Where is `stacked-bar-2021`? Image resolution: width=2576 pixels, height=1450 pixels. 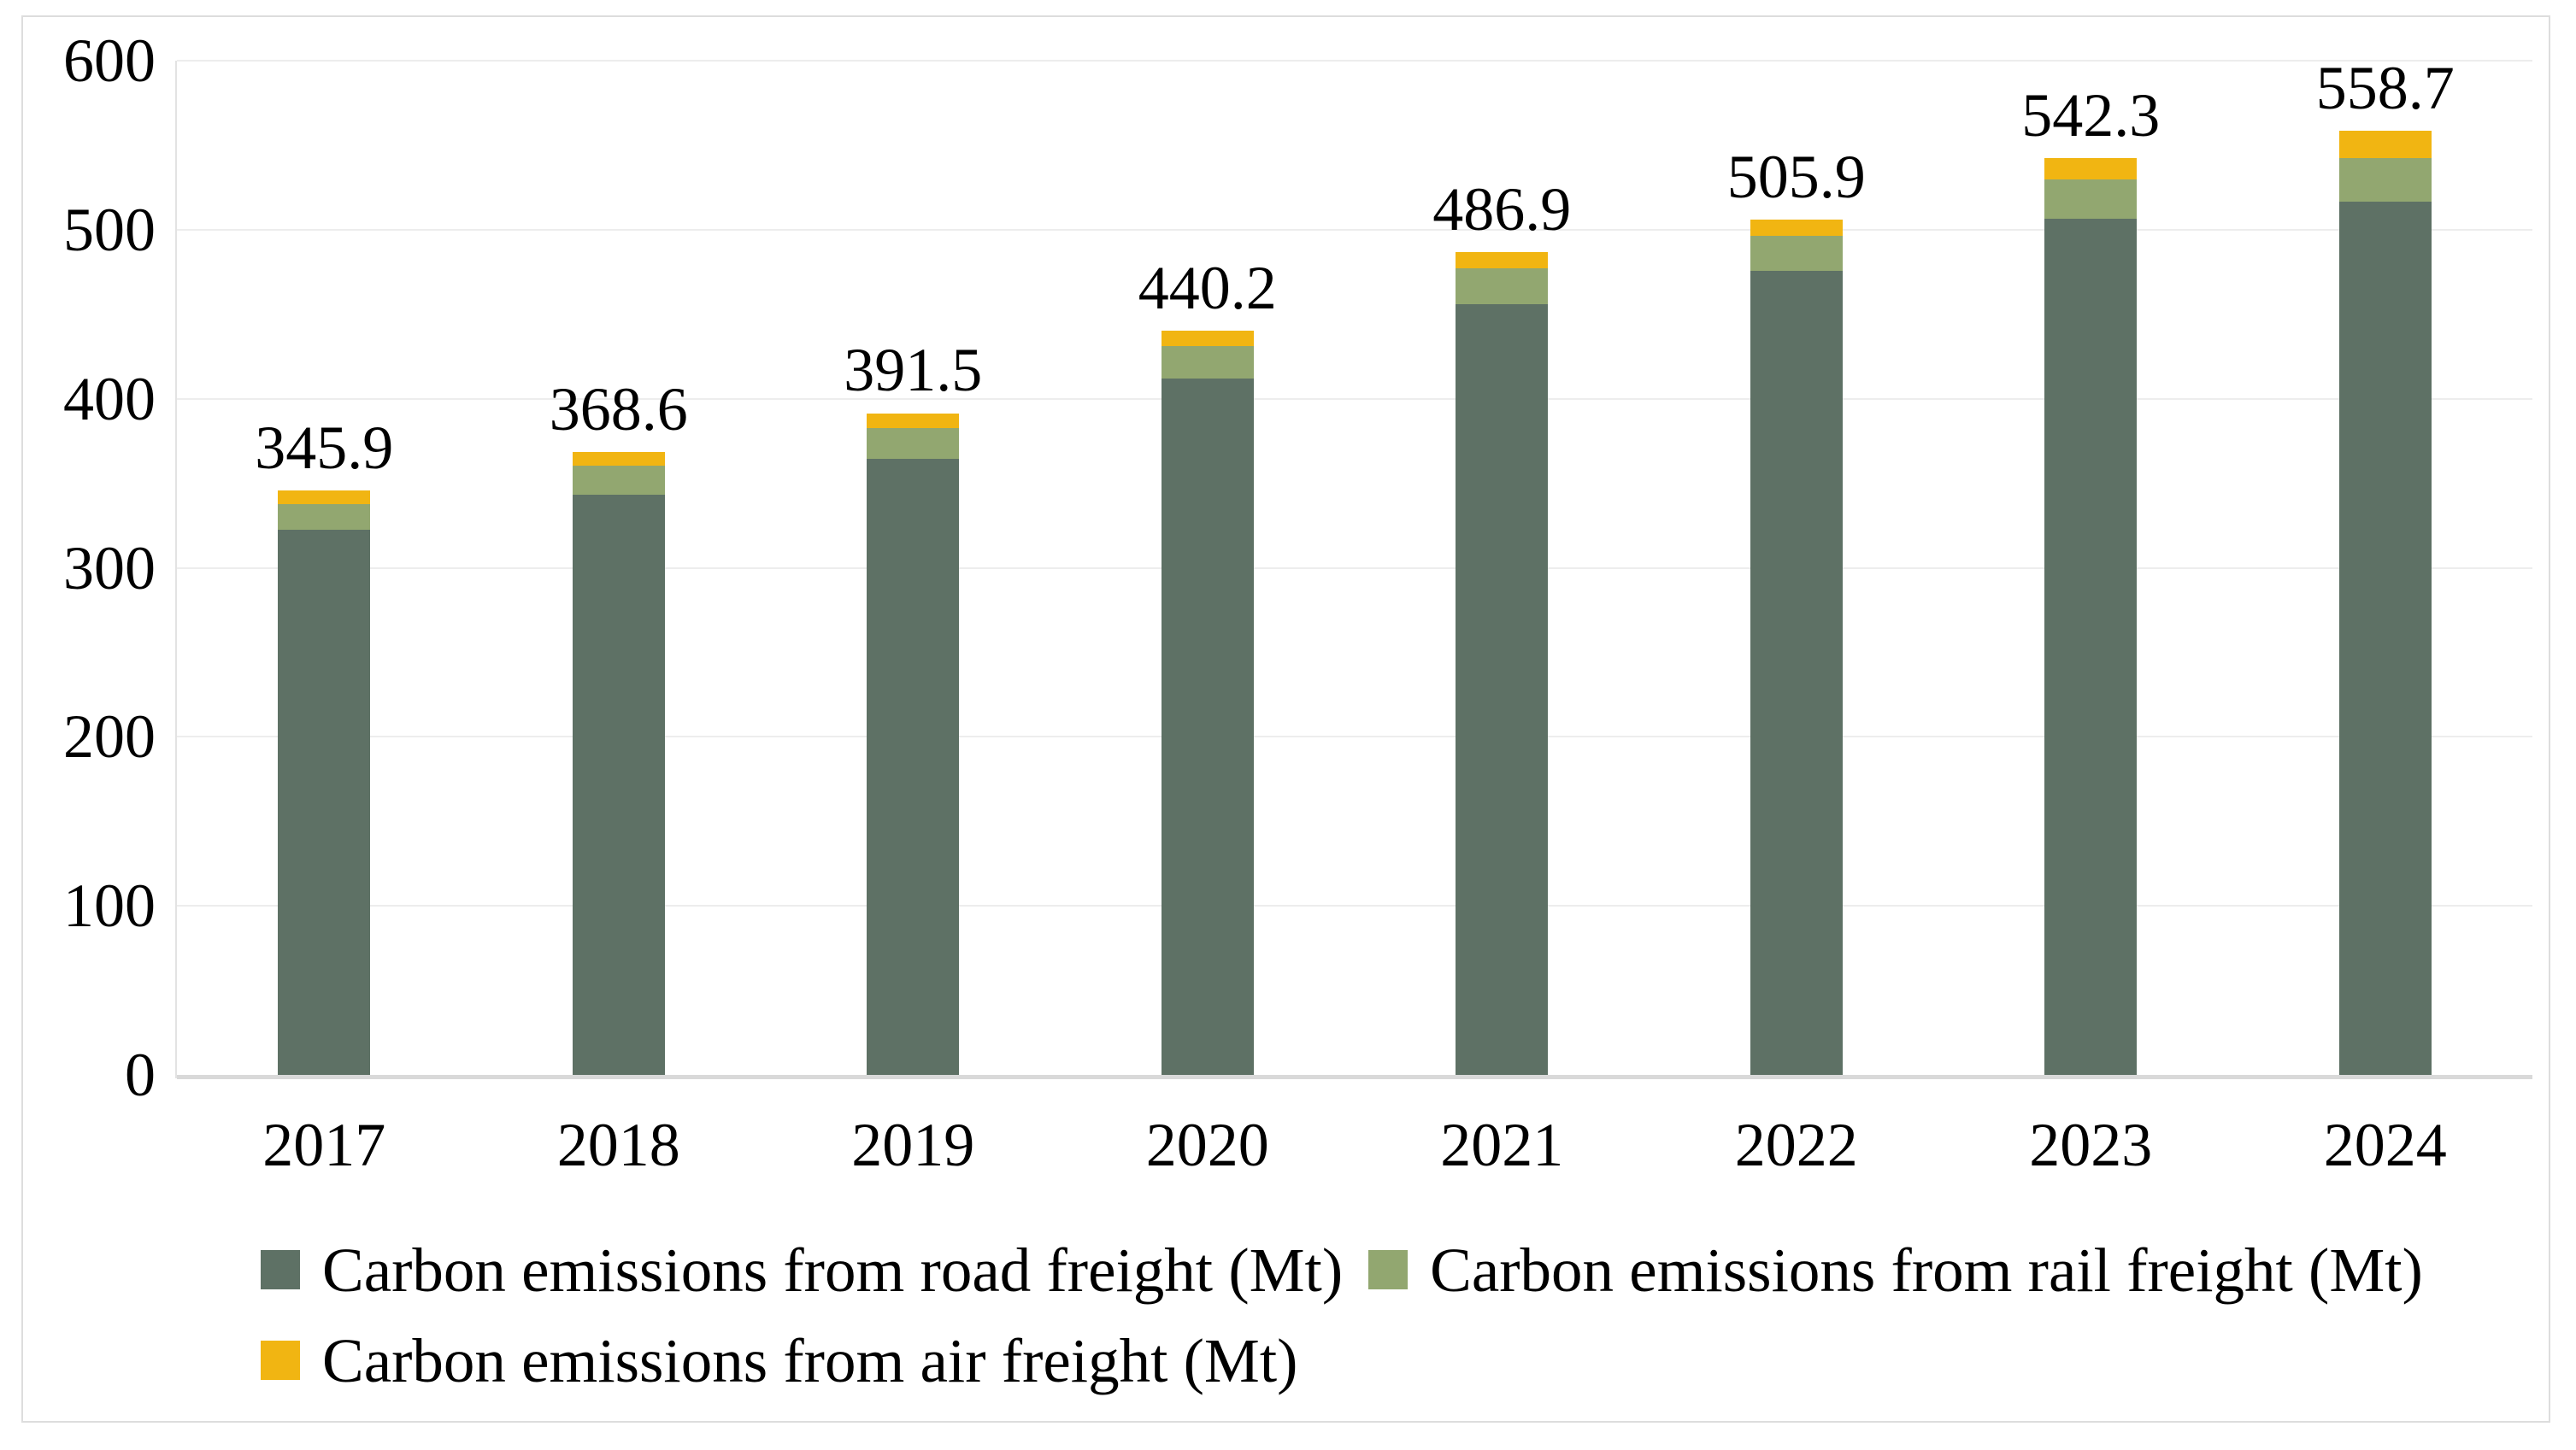
stacked-bar-2021 is located at coordinates (1502, 663).